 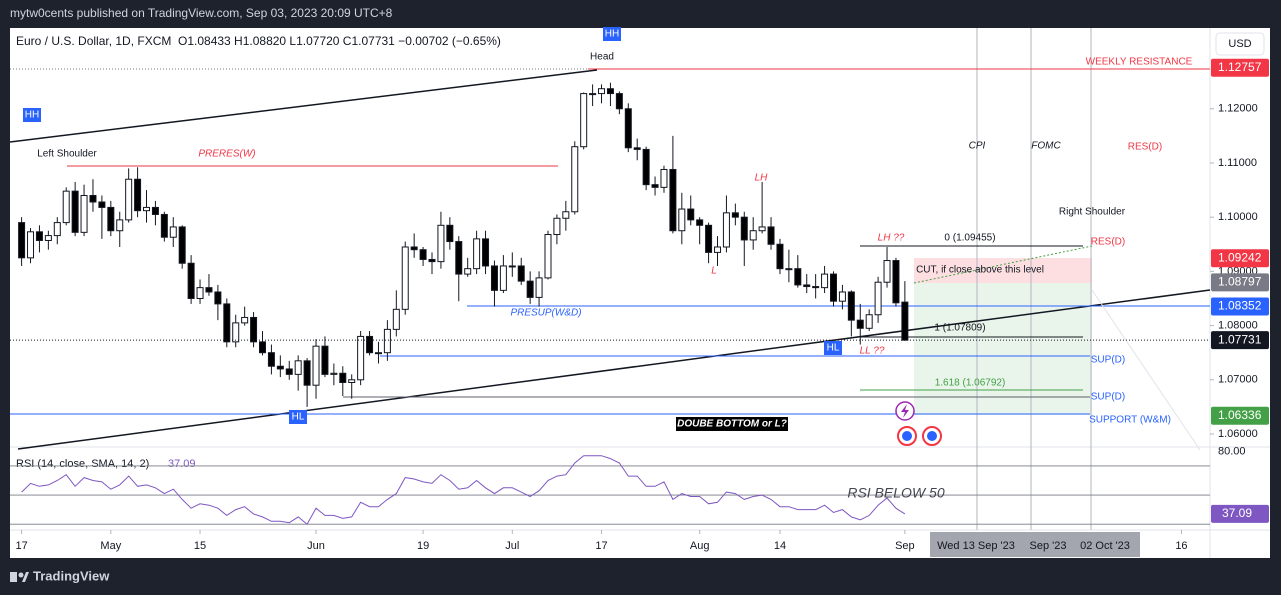 I want to click on price-badge-label: 1.12757, so click(x=1240, y=67).